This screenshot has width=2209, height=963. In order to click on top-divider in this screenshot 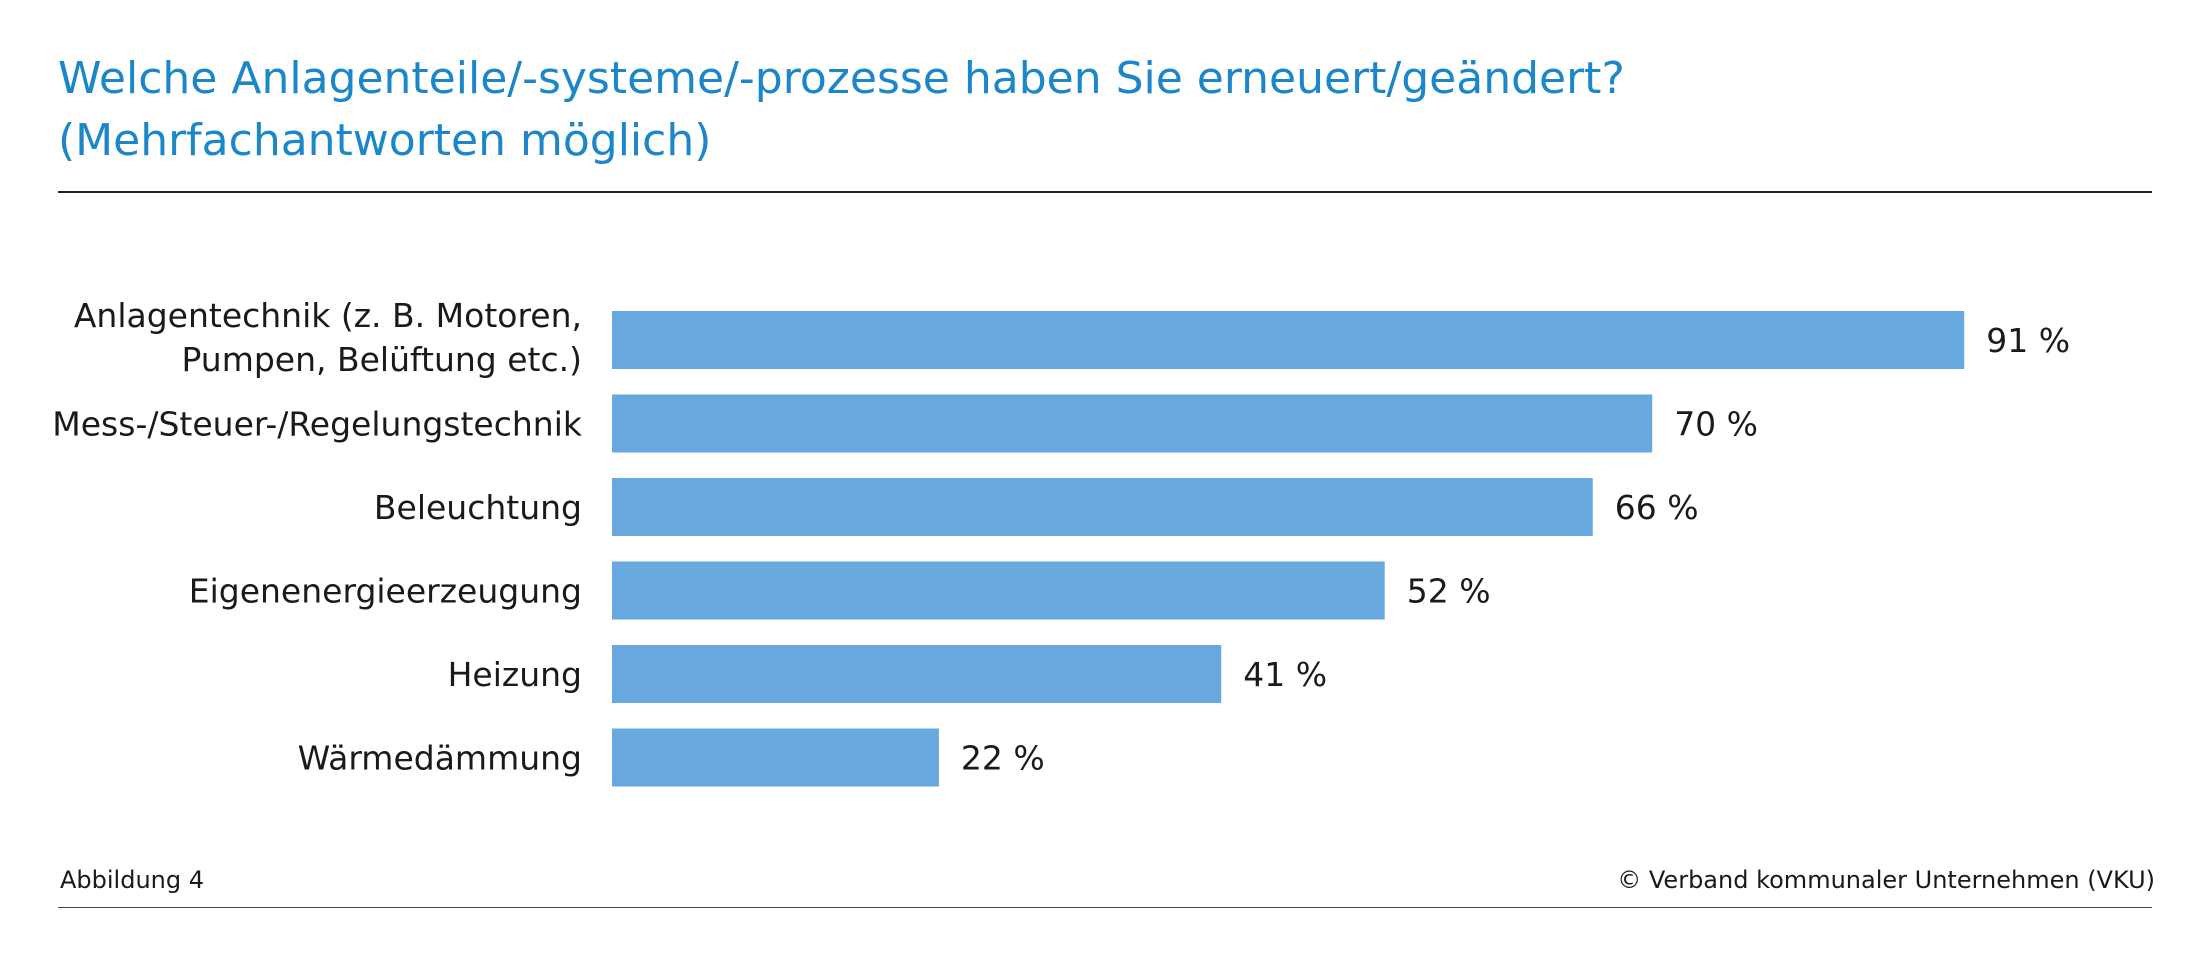, I will do `click(1105, 192)`.